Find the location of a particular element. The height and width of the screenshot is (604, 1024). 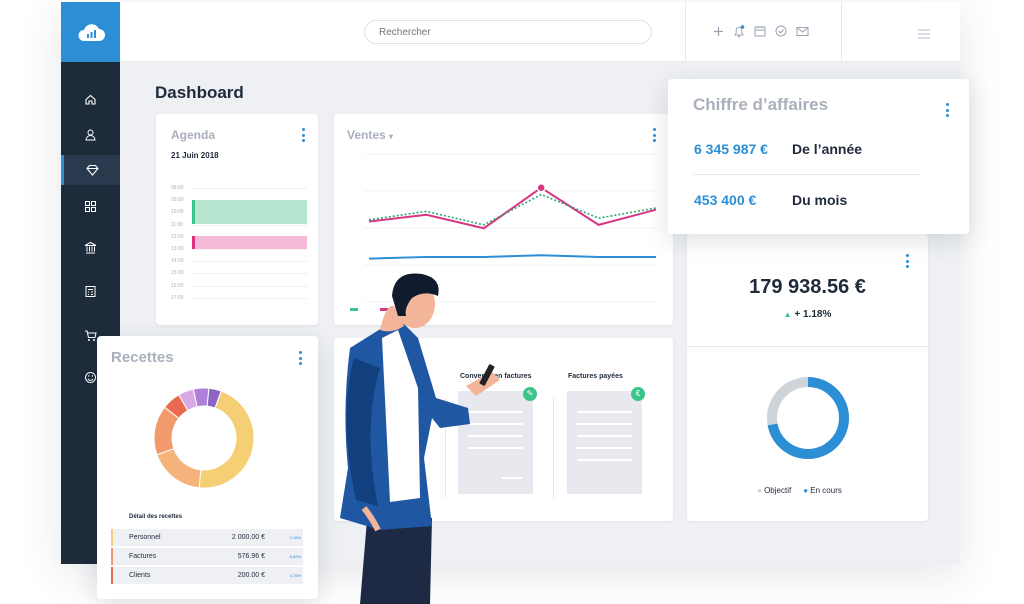

agenda-hour-label: 13:00 is located at coordinates (177, 249).